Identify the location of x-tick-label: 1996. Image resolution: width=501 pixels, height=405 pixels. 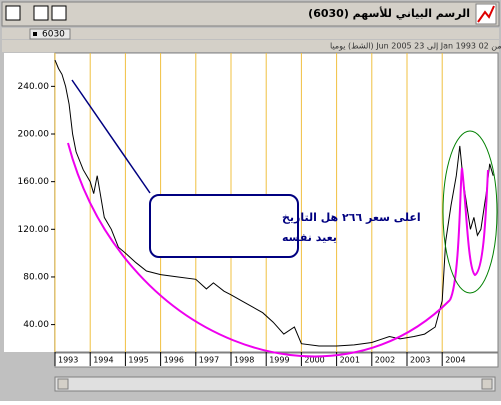
(174, 360).